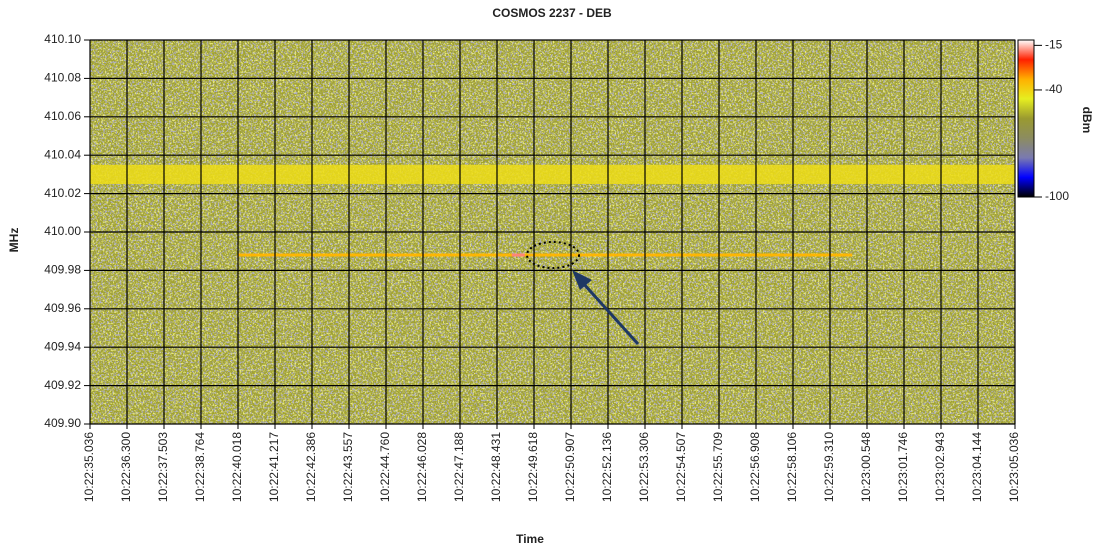 This screenshot has width=1096, height=555. I want to click on arrow-head, so click(582, 280).